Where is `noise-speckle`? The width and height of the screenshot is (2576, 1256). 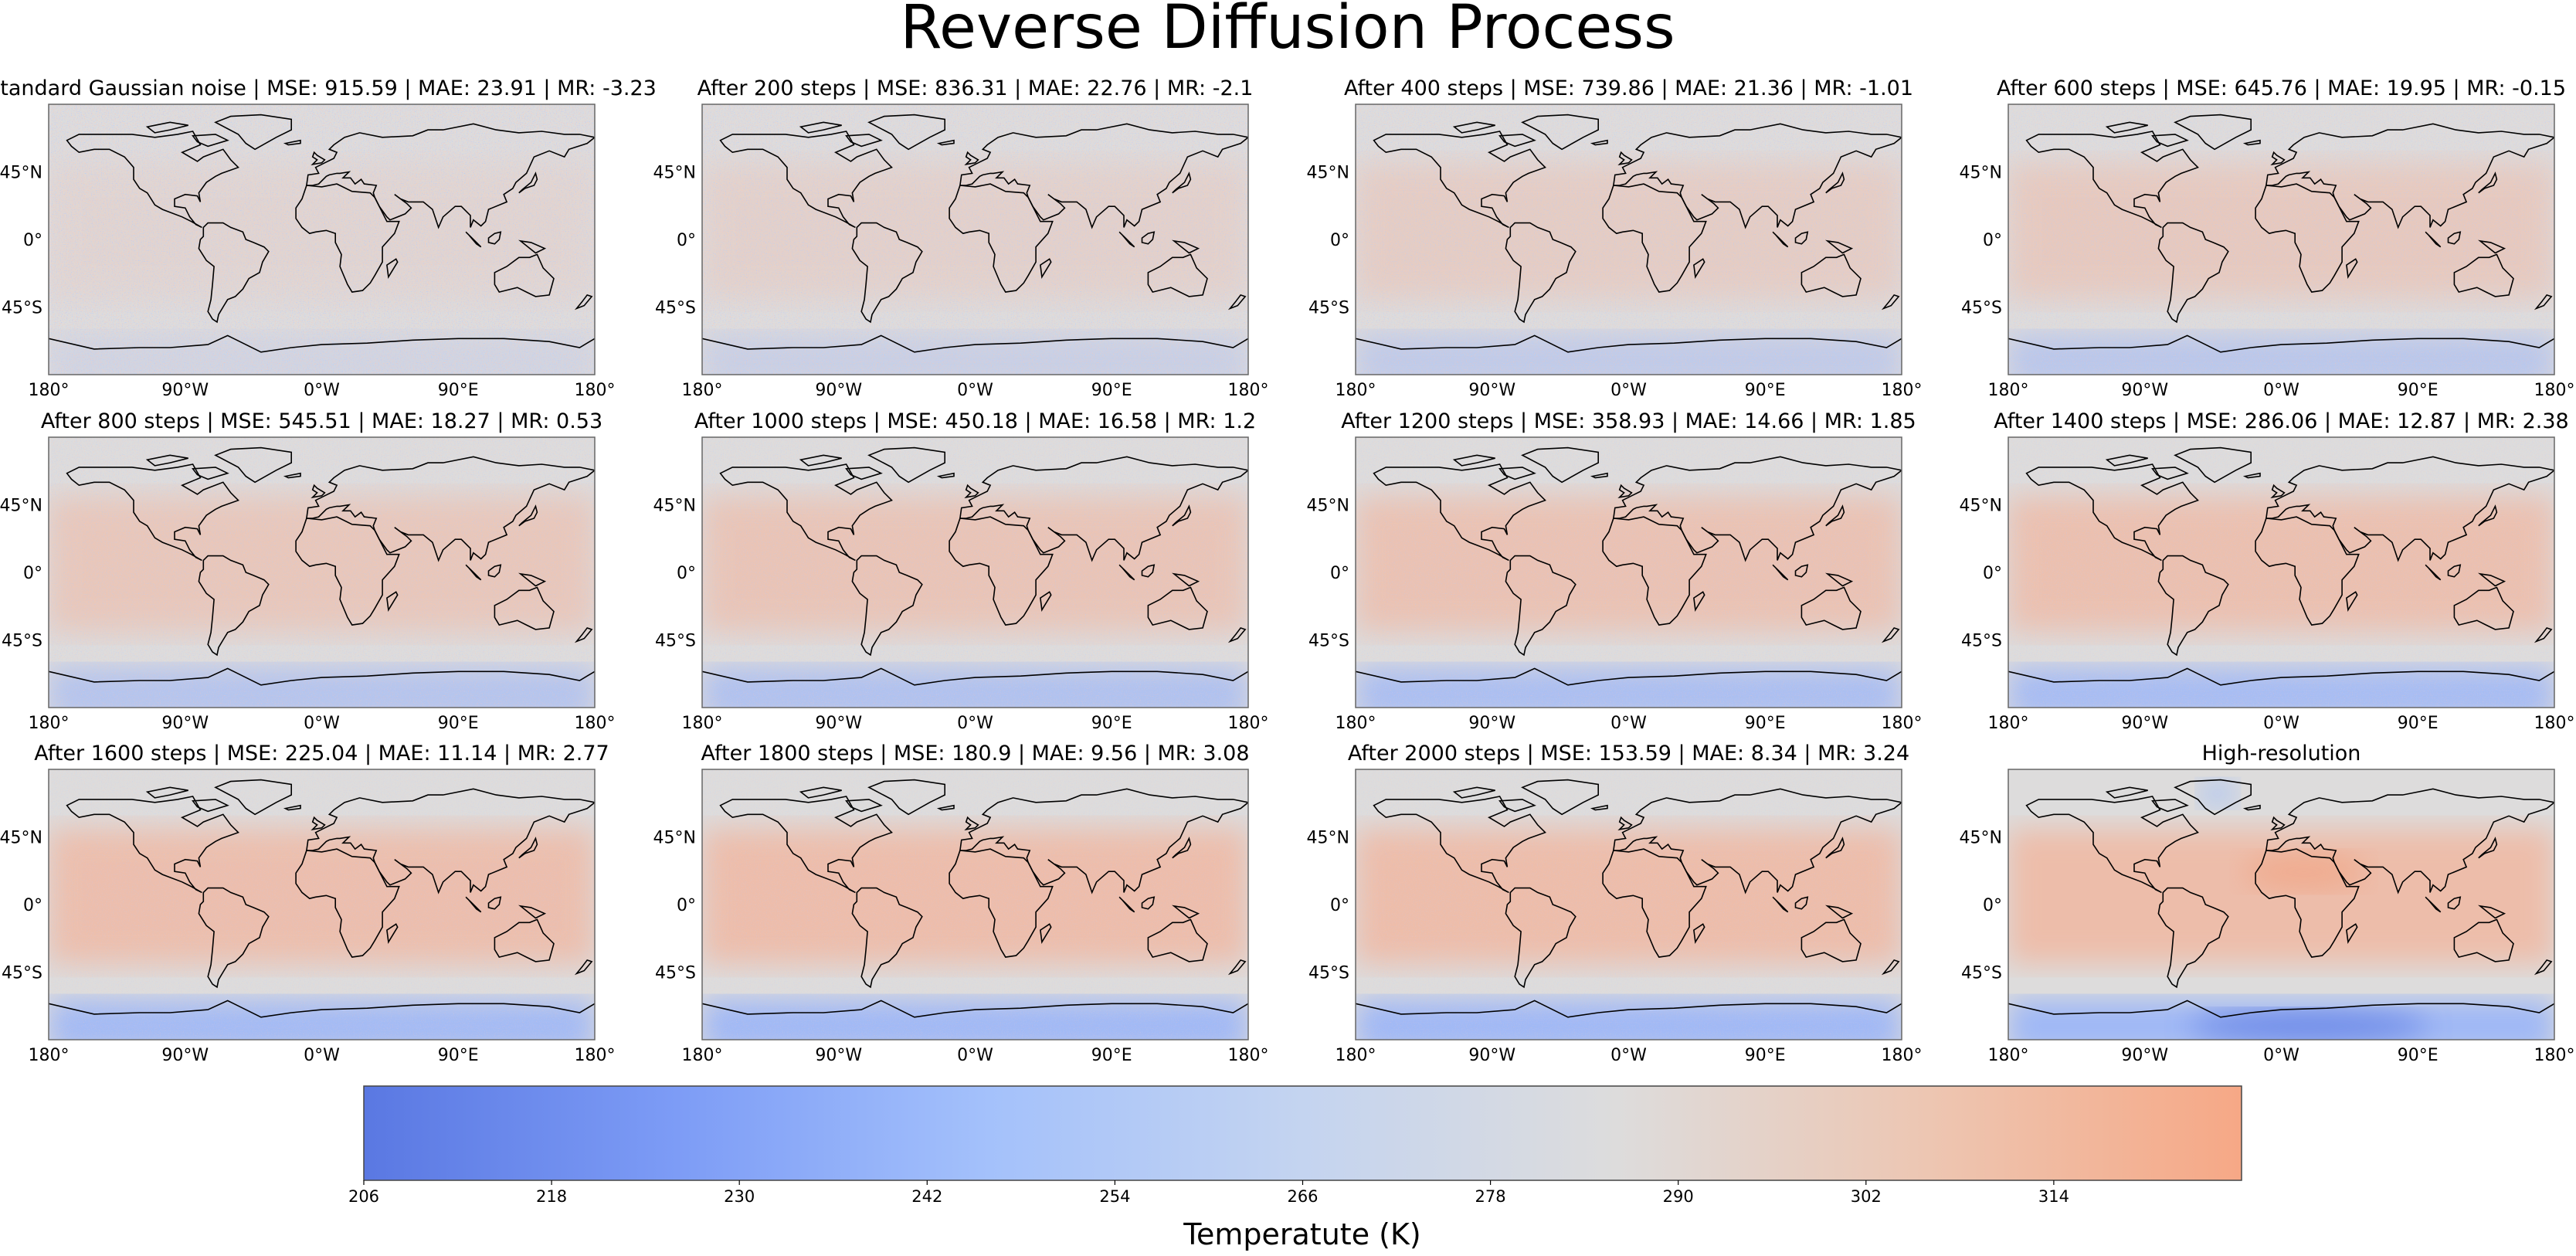
noise-speckle is located at coordinates (1629, 904).